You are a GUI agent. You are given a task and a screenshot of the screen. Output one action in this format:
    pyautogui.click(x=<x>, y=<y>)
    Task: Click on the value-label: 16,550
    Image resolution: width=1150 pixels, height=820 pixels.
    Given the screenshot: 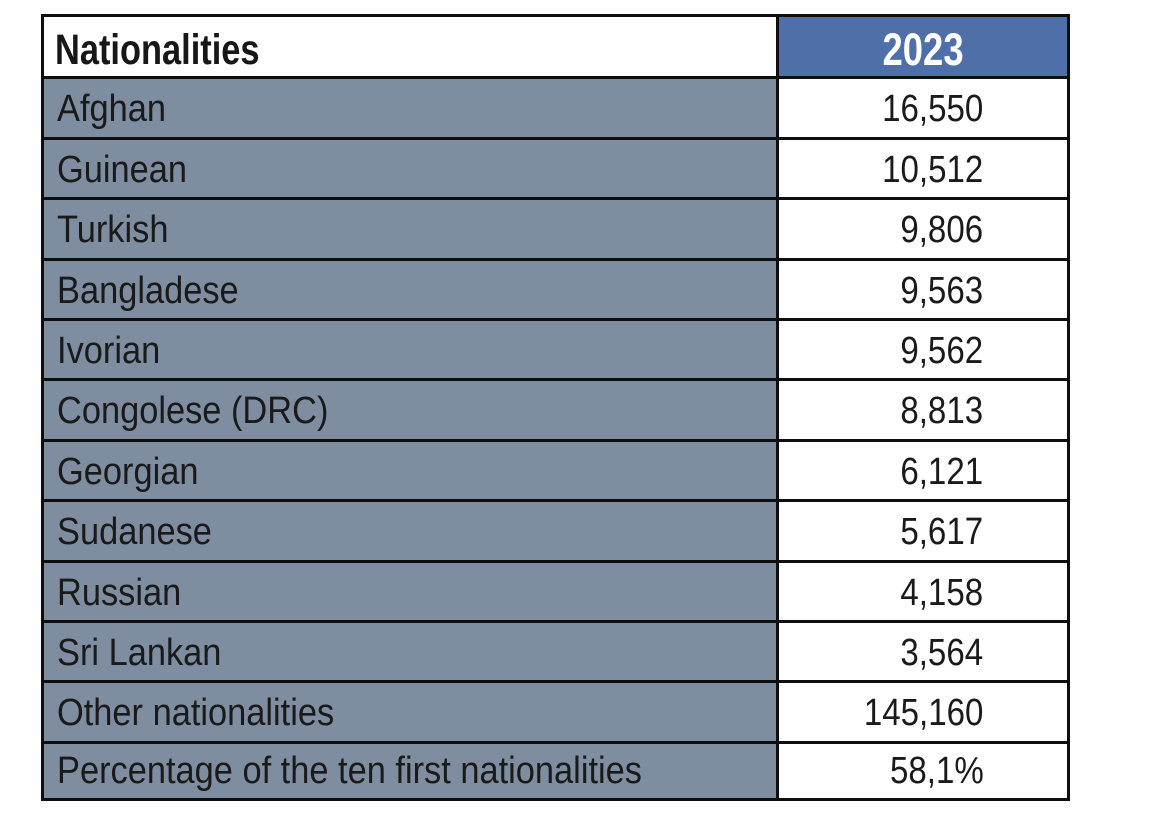 What is the action you would take?
    pyautogui.click(x=933, y=109)
    